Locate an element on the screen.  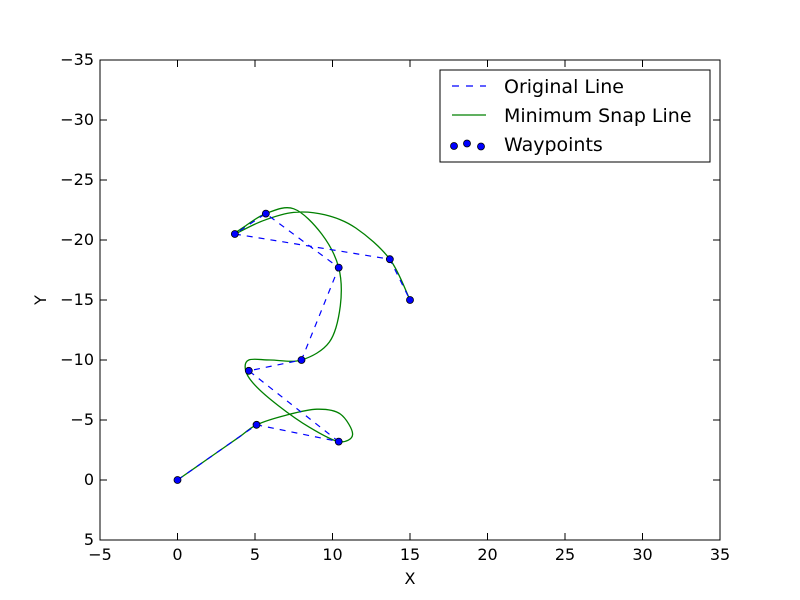
series-minimum-snap-line is located at coordinates (294, 344).